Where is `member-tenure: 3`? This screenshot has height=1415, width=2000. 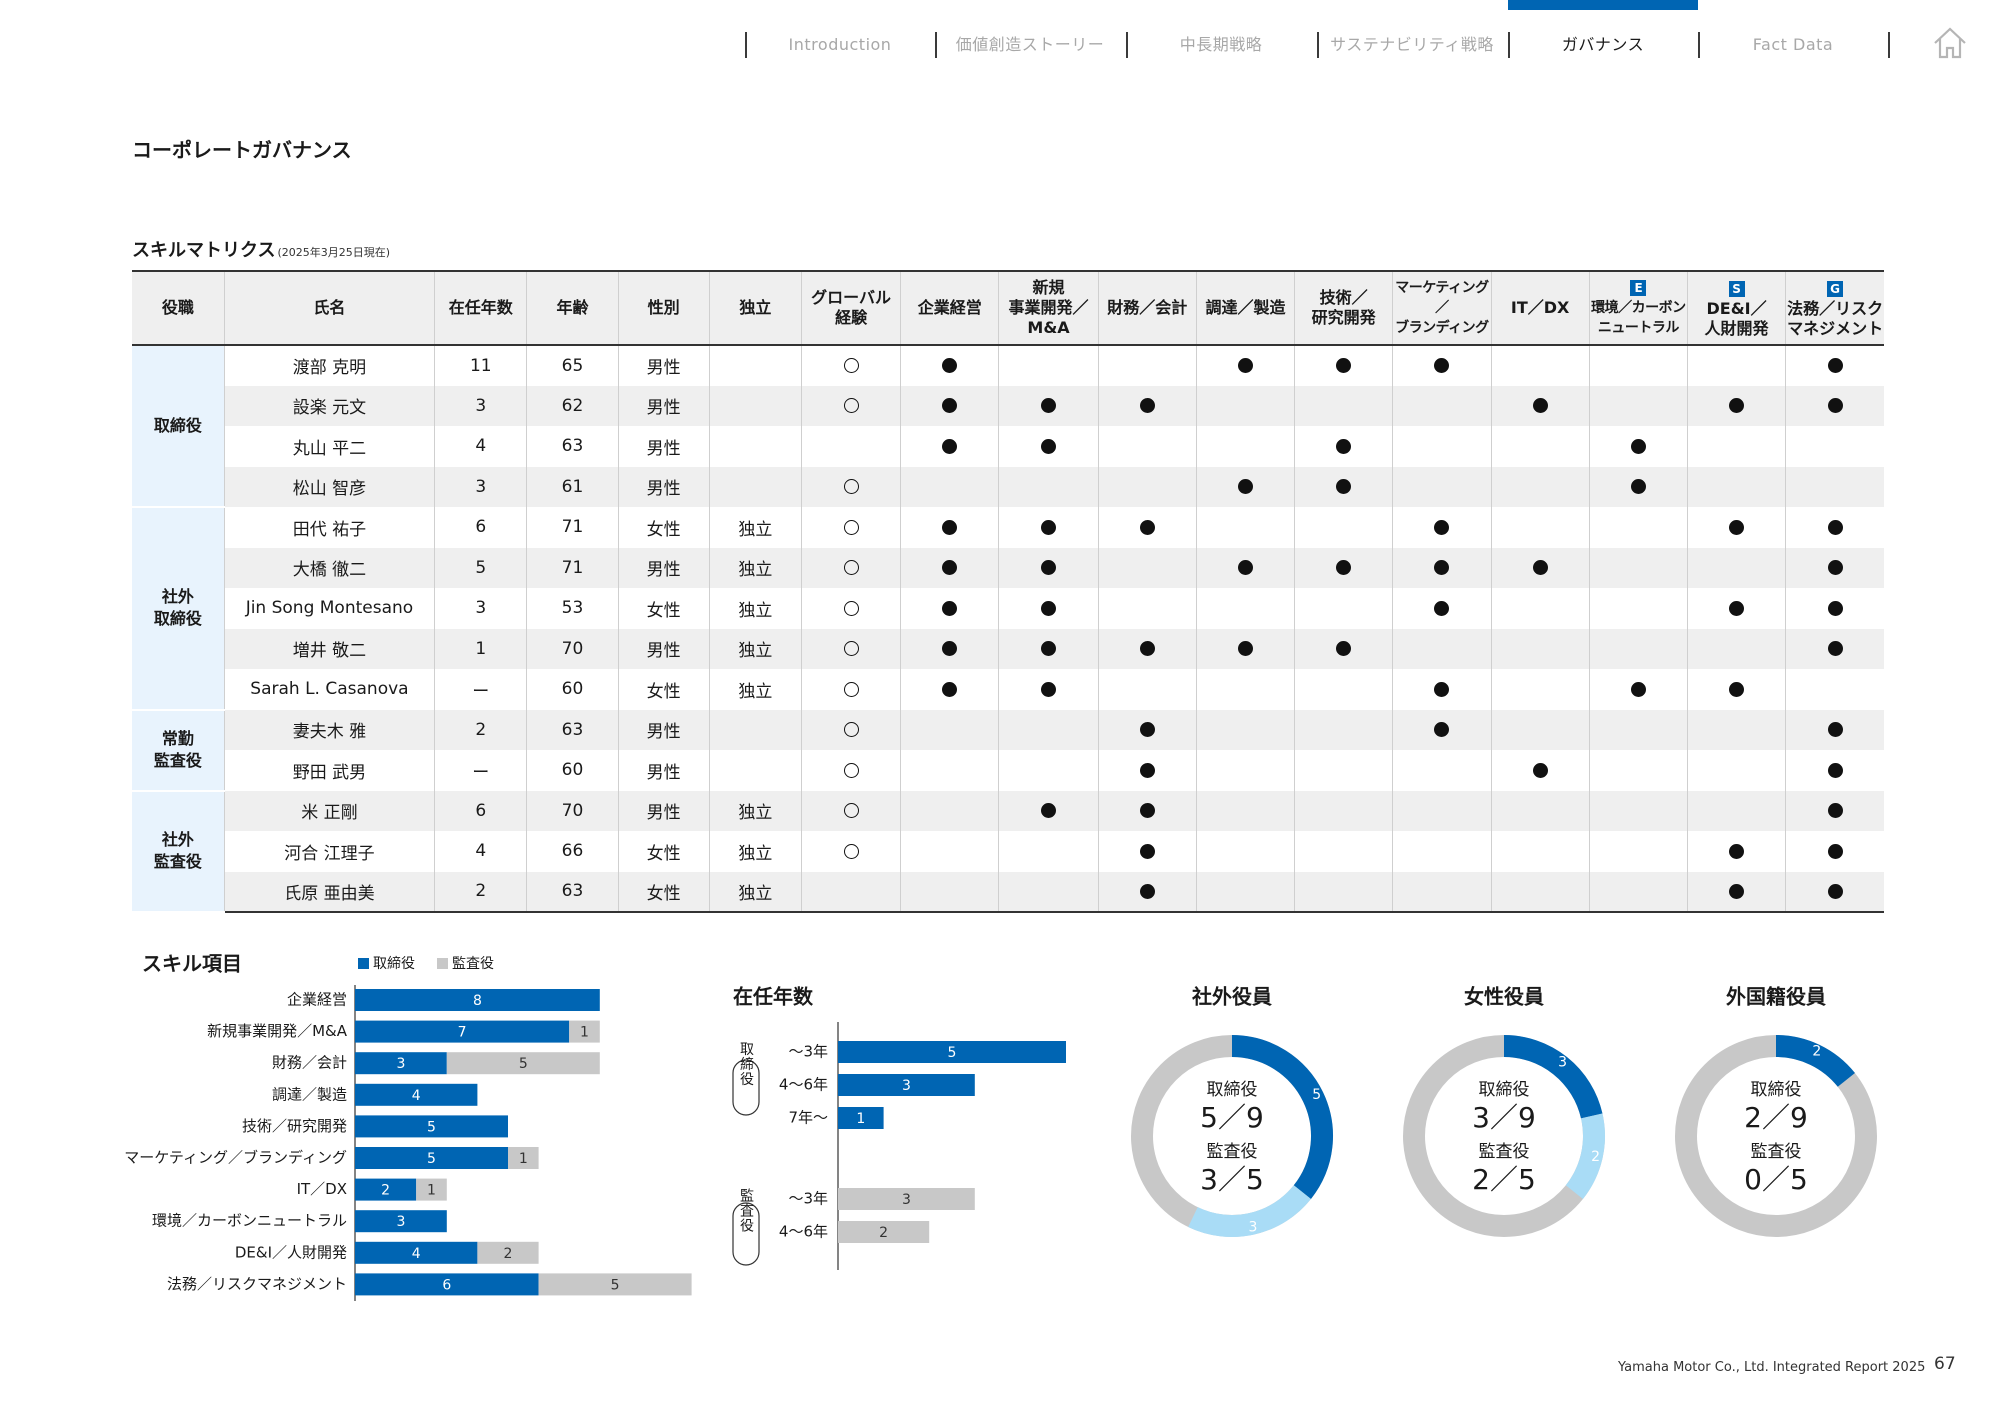
member-tenure: 3 is located at coordinates (481, 486).